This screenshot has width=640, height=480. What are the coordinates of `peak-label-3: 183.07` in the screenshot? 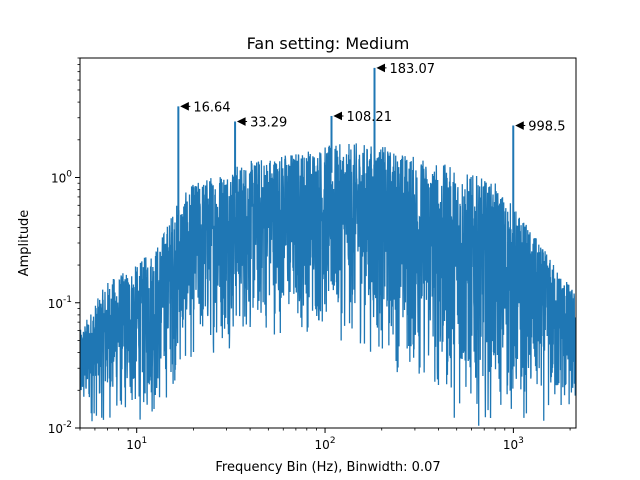 It's located at (413, 69).